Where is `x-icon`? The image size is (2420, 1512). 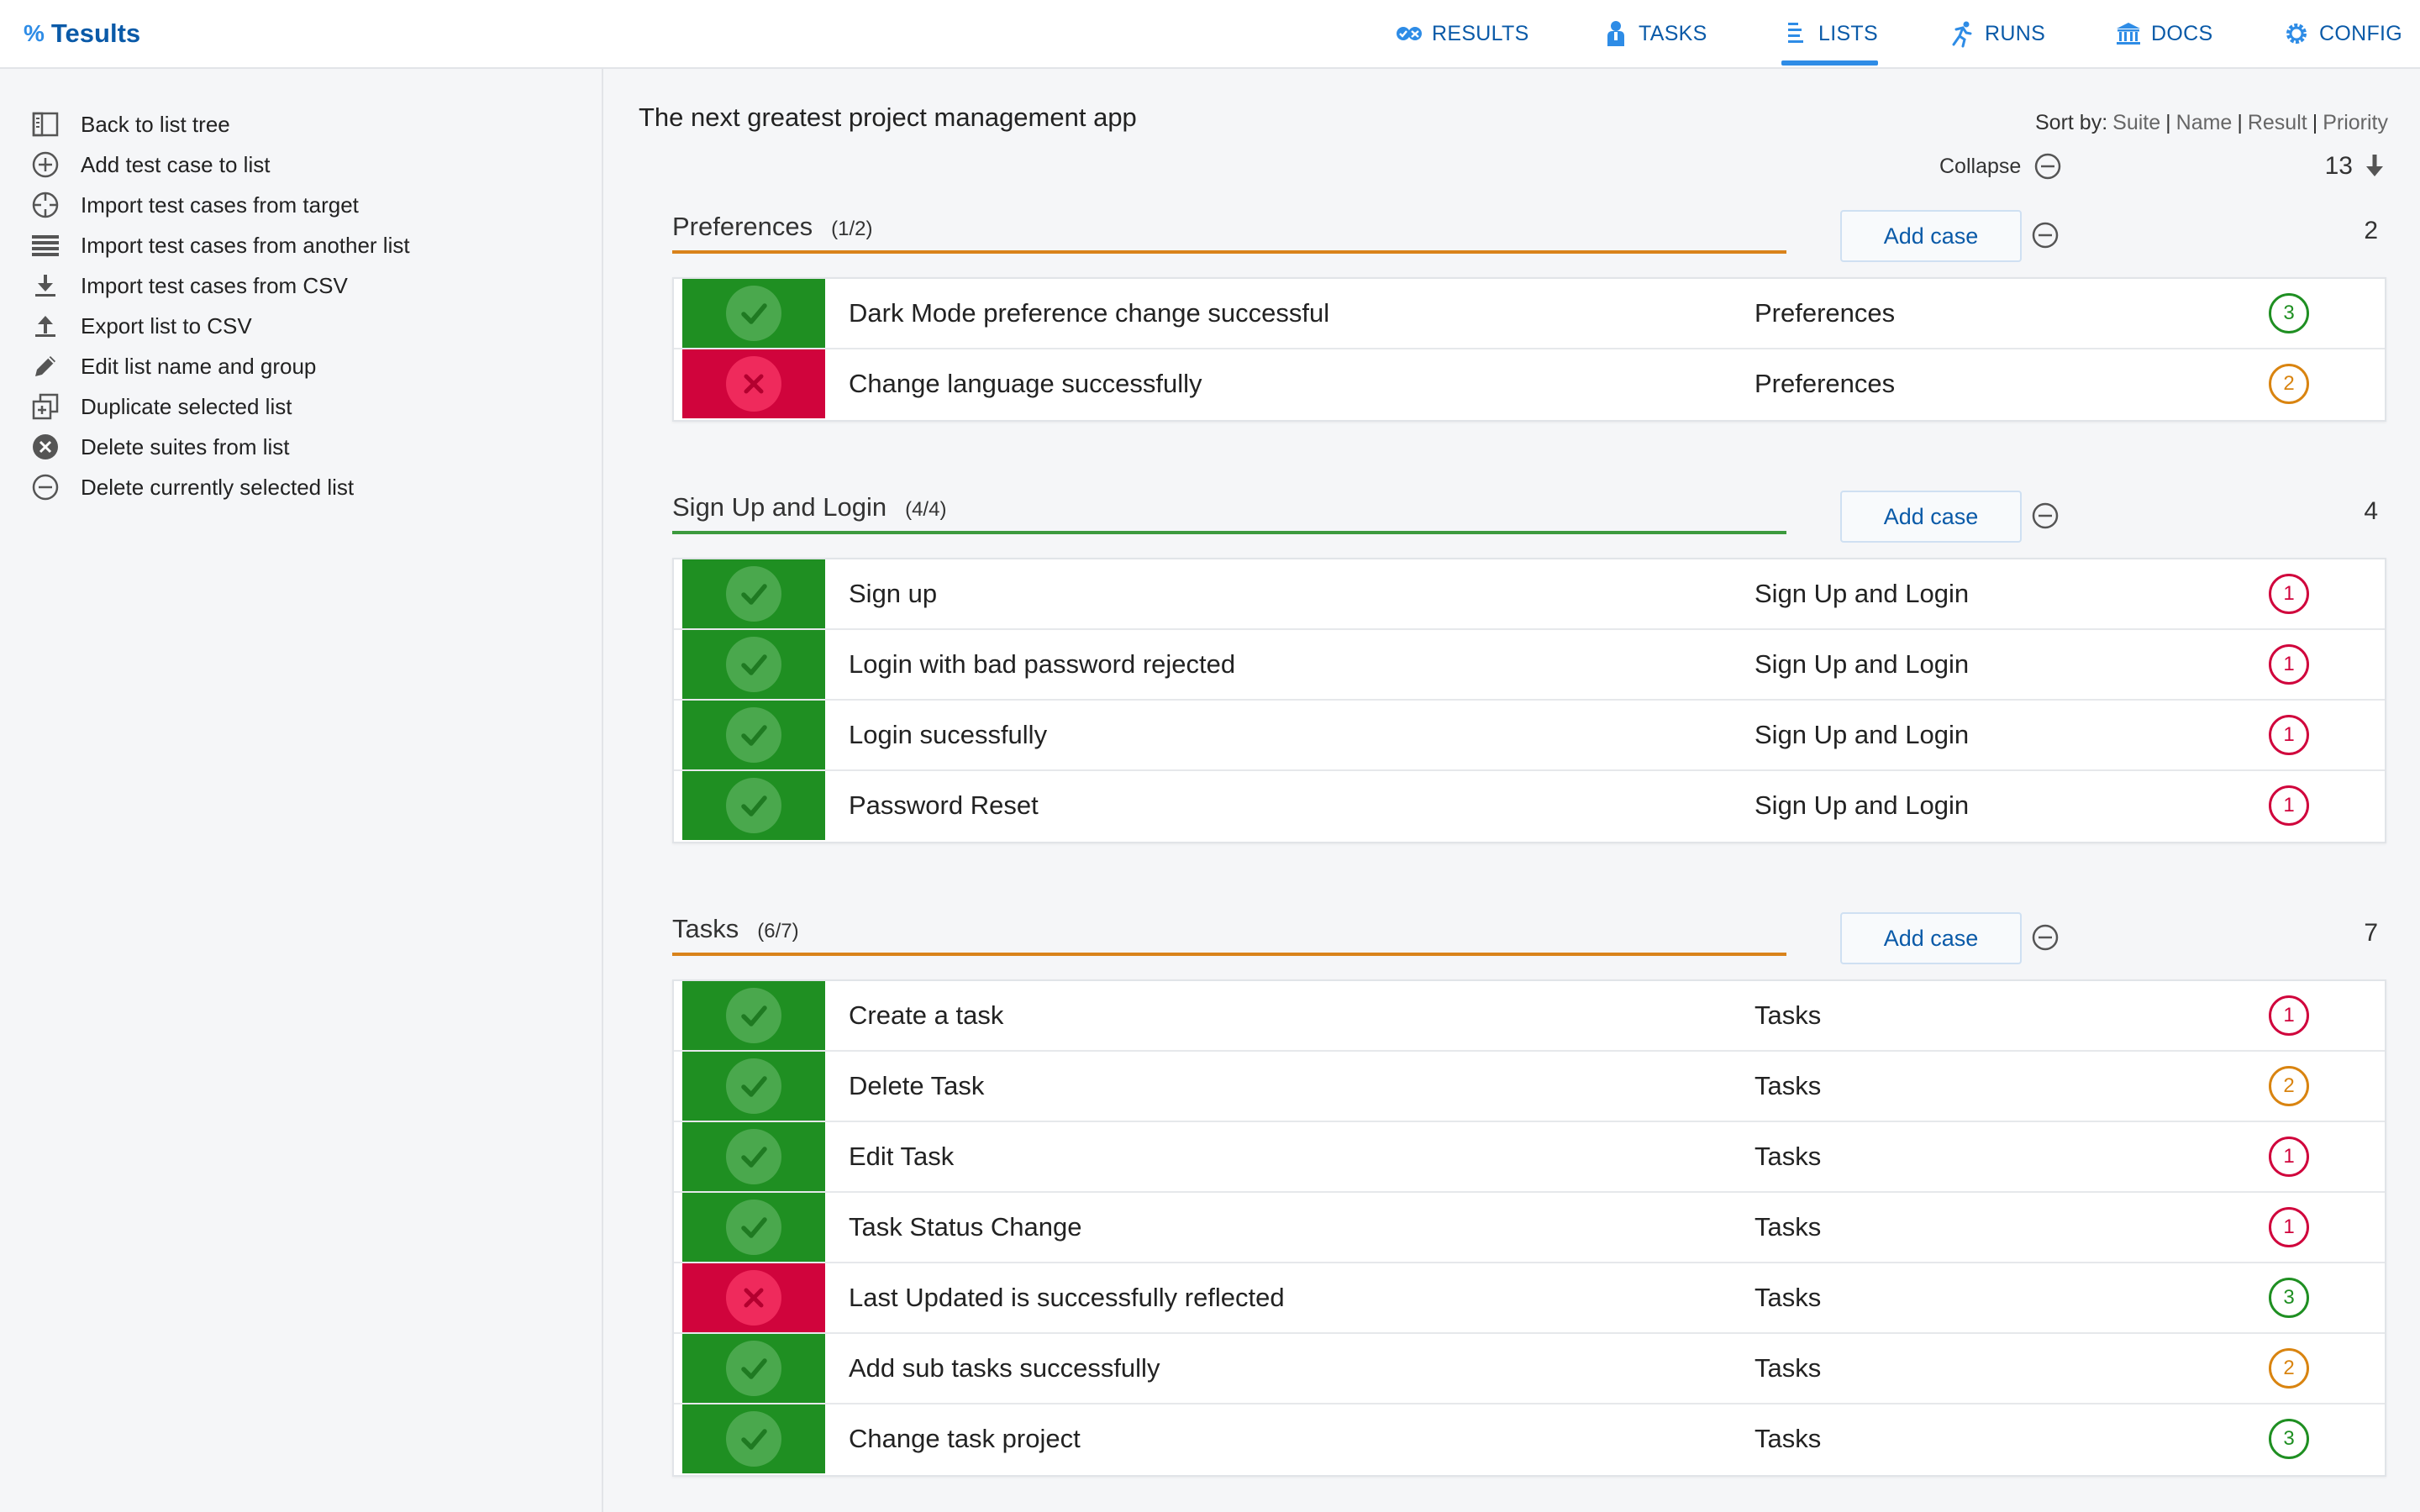
x-icon is located at coordinates (754, 384).